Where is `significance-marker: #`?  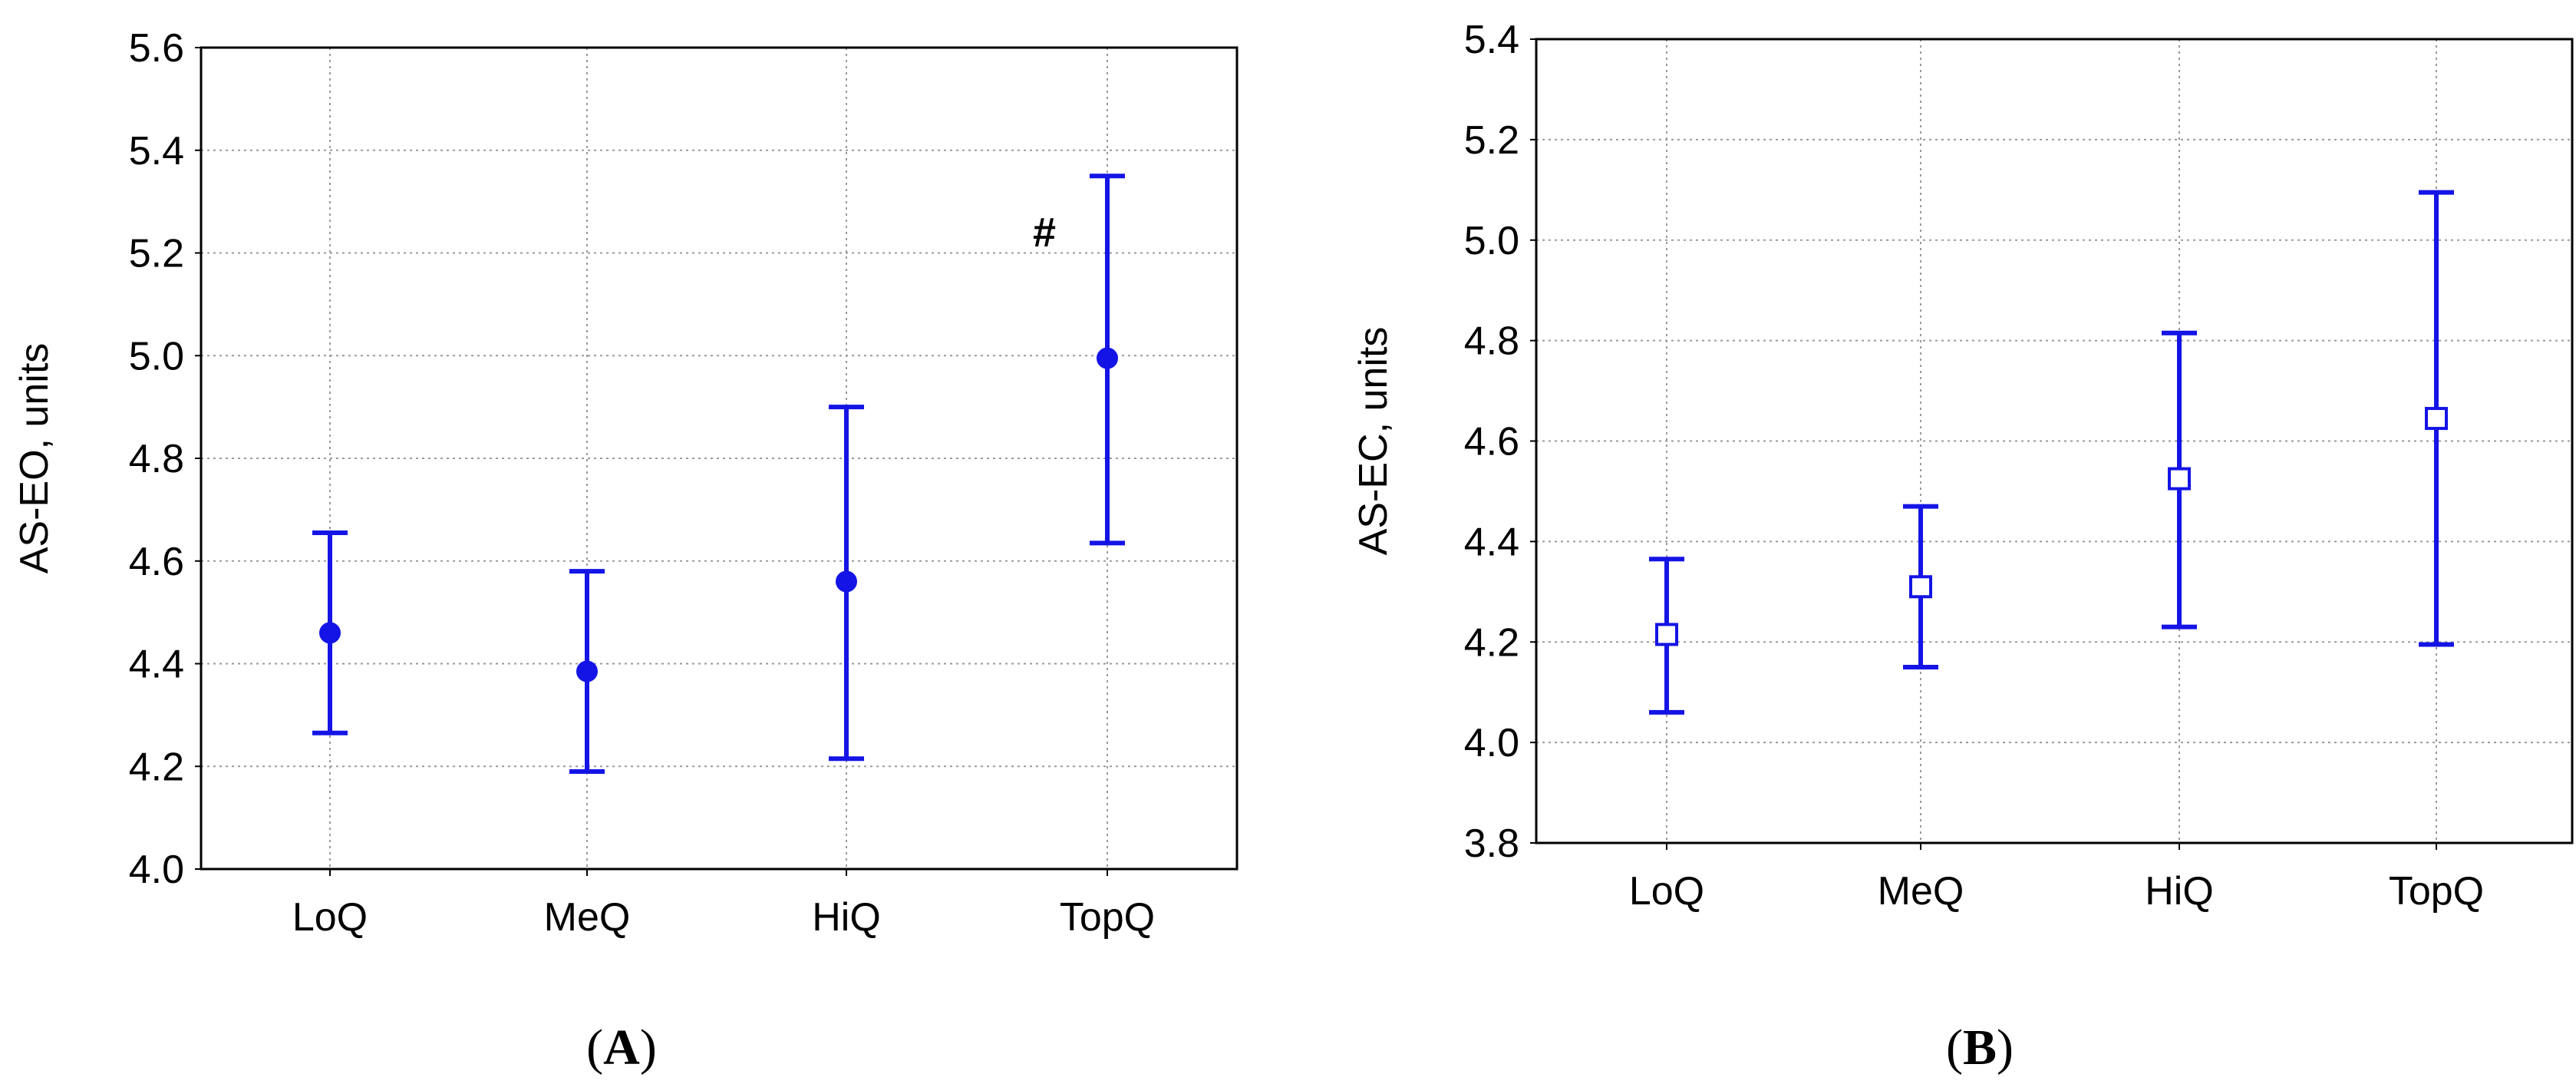 significance-marker: # is located at coordinates (1044, 233).